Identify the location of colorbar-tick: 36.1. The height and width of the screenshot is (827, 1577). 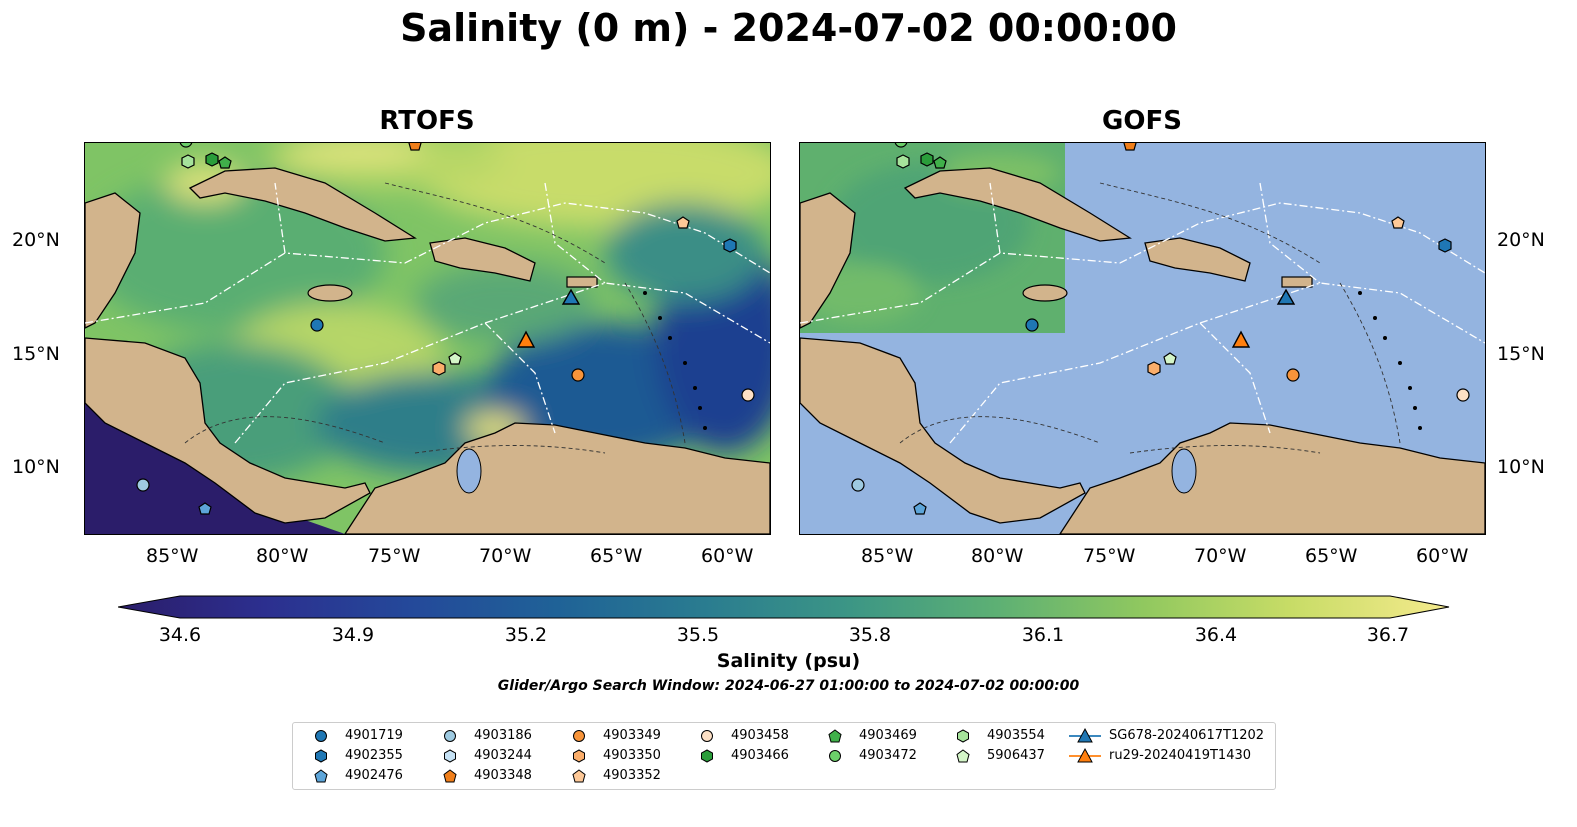
(1043, 635).